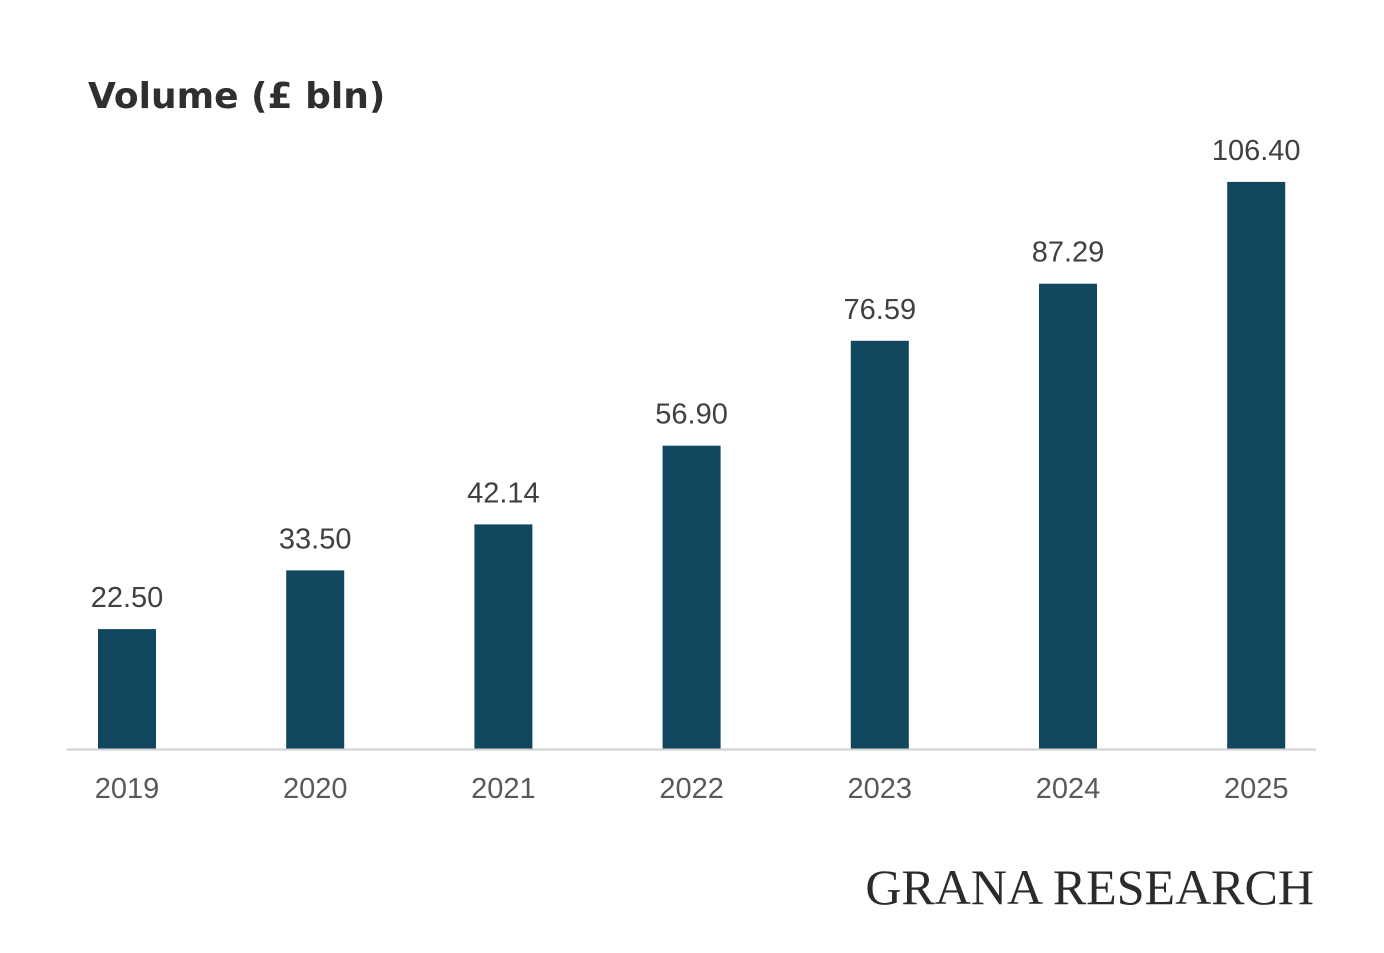 The width and height of the screenshot is (1384, 953). What do you see at coordinates (127, 689) in the screenshot?
I see `bar-2019` at bounding box center [127, 689].